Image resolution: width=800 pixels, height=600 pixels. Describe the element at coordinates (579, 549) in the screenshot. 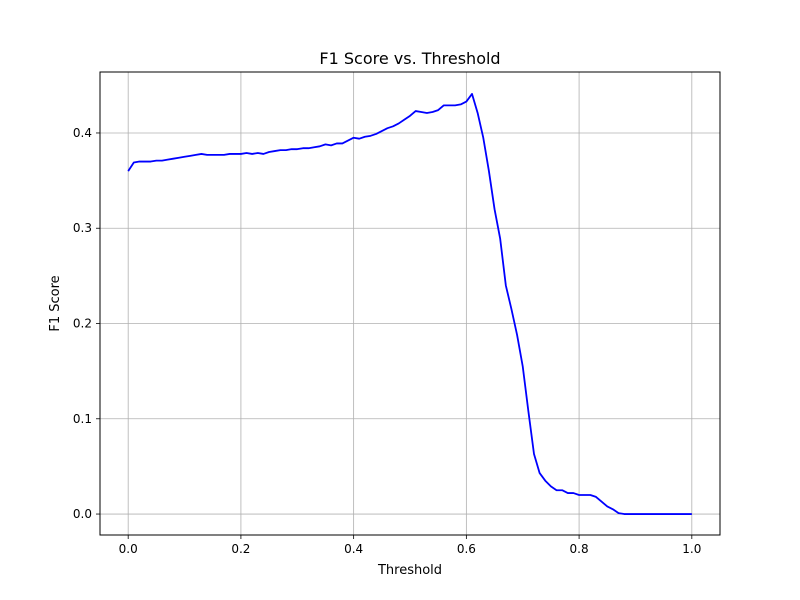

I see `x-tick-label: 0.8` at that location.